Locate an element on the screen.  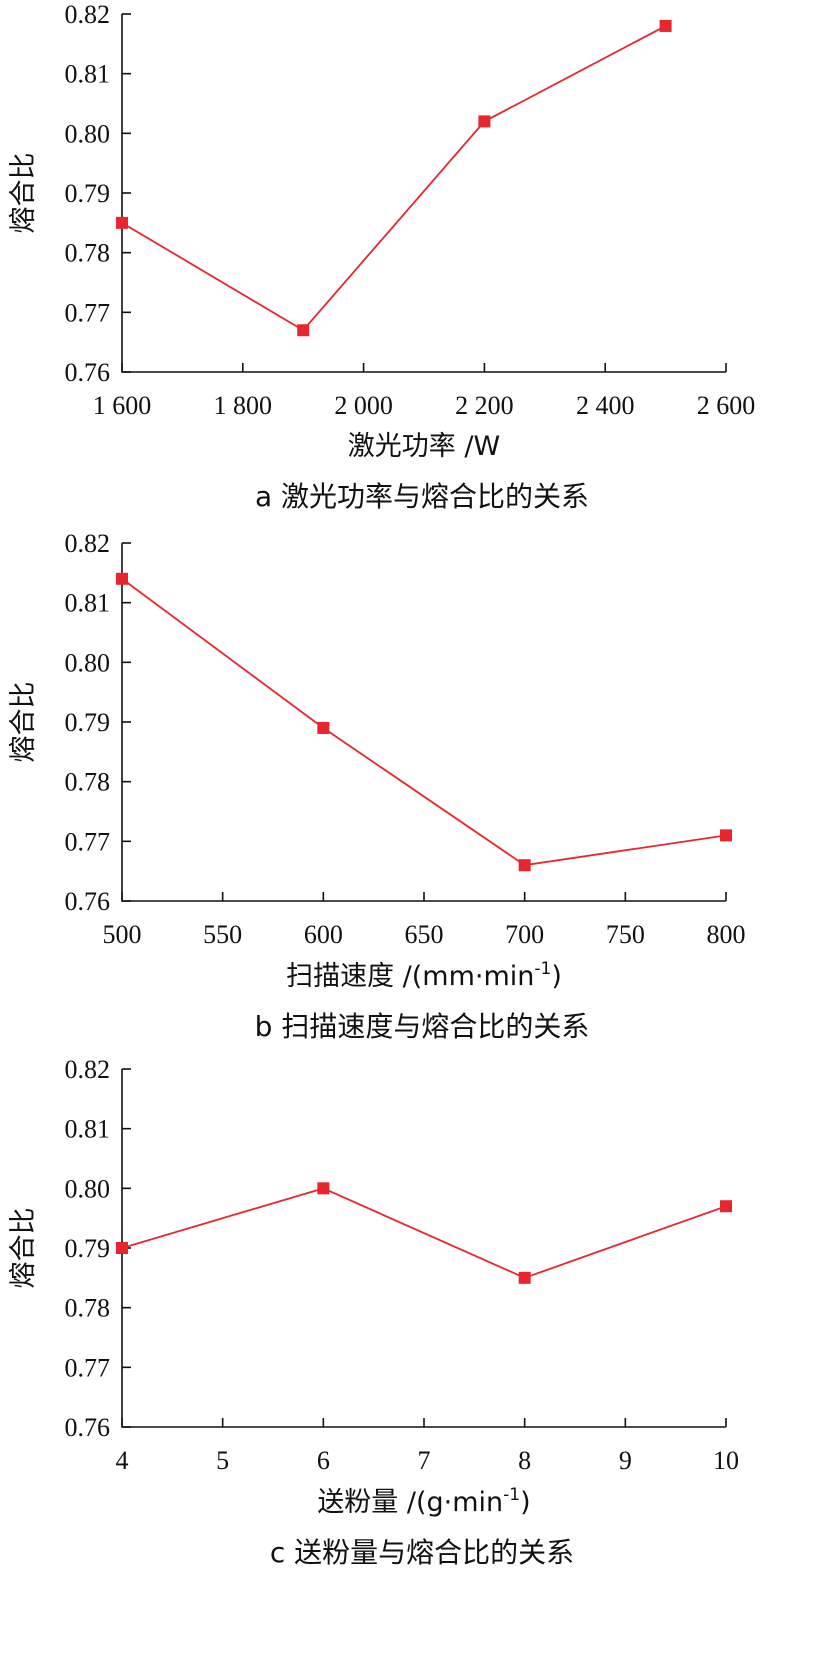
x-axis-label: 激光功率 /W is located at coordinates (424, 446).